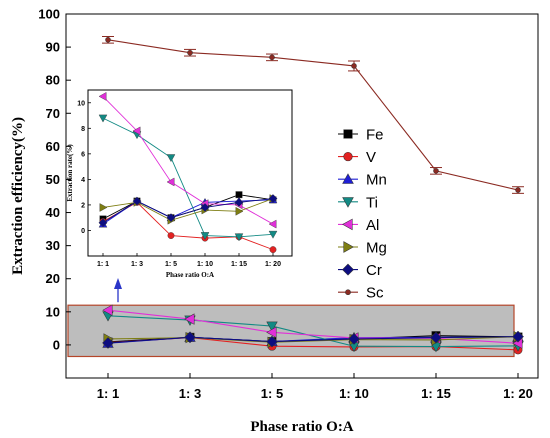  What do you see at coordinates (362, 248) in the screenshot?
I see `legend-entry-mg: Mg` at bounding box center [362, 248].